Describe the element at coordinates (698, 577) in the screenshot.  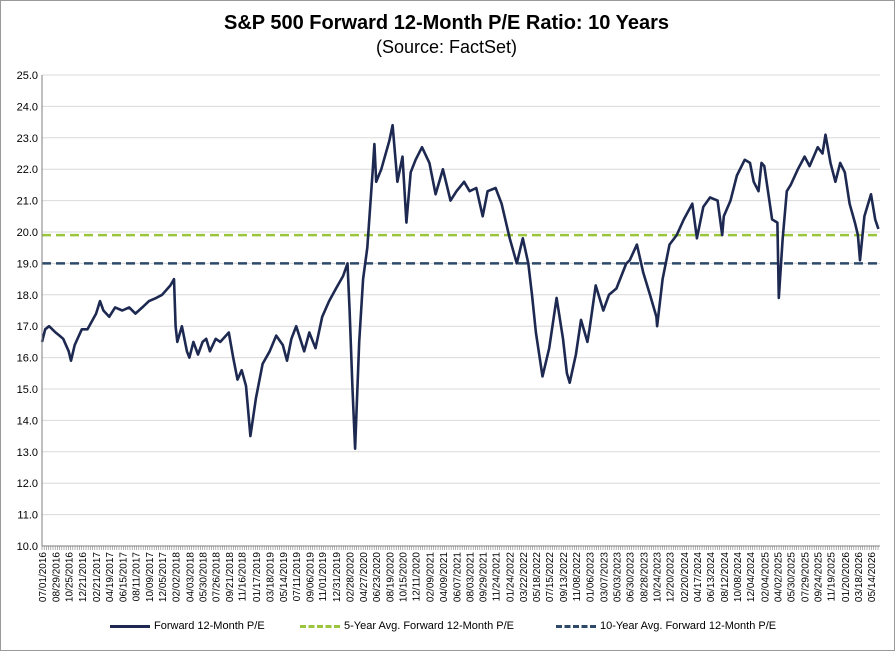
I see `x-tick-label: 04/17/2024` at that location.